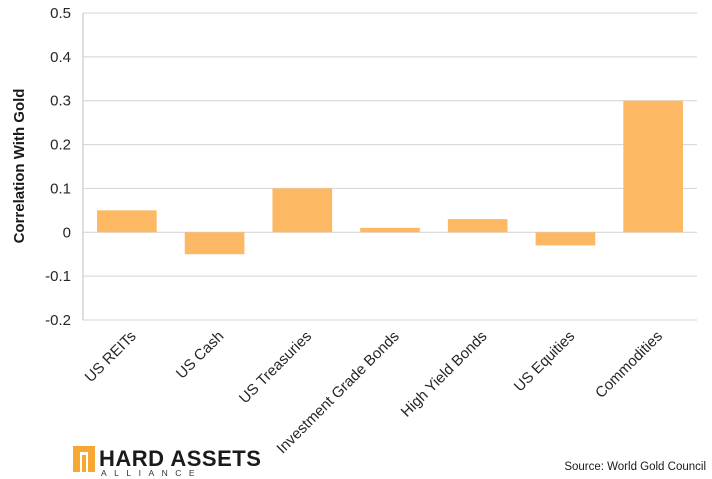 This screenshot has height=479, width=712. Describe the element at coordinates (58, 167) in the screenshot. I see `y-tick-labels: 0.5 0.4 0.3 0.2 0.1 0 -0.1 -0.2` at that location.